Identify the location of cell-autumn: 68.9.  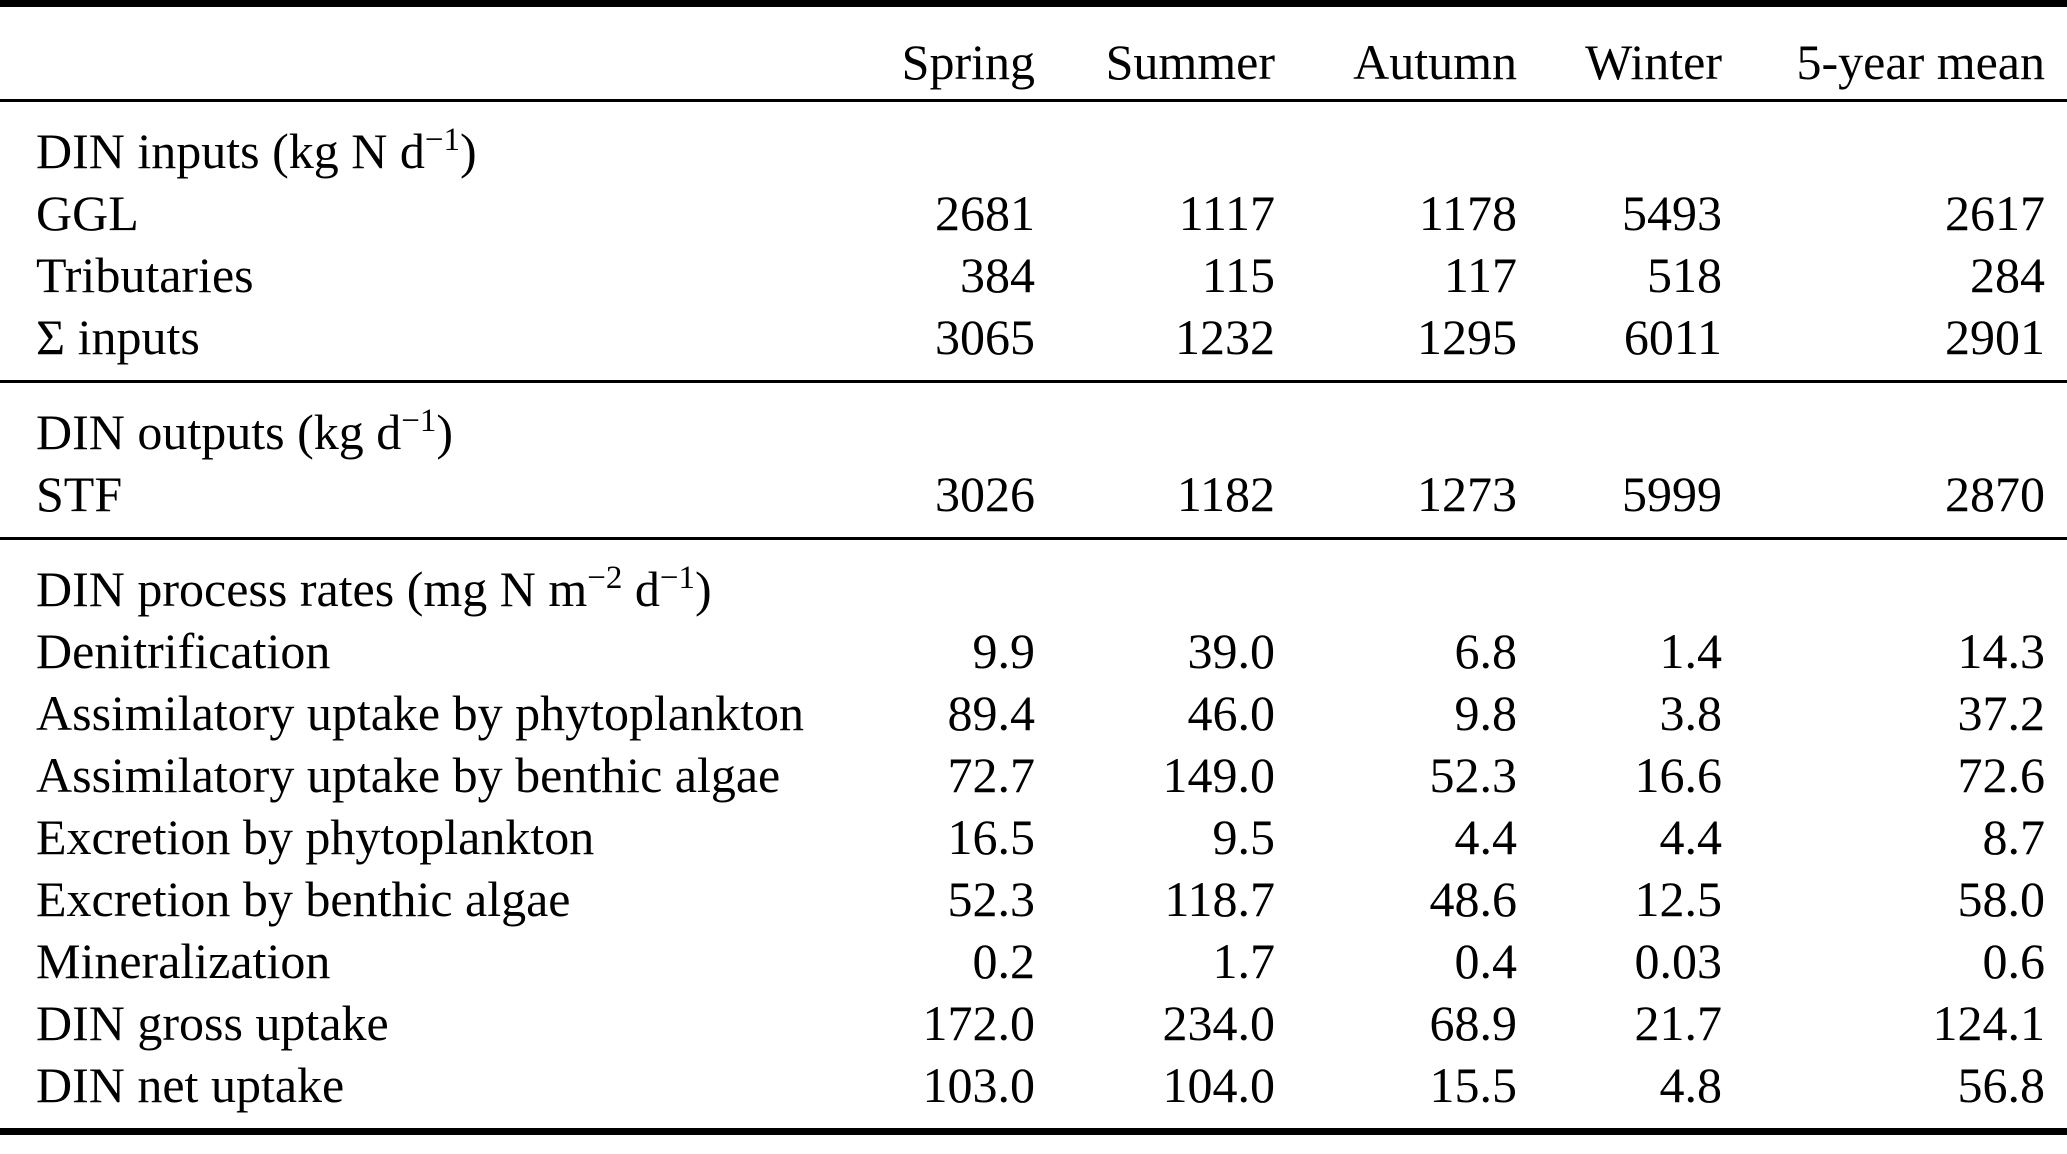
(1473, 1023).